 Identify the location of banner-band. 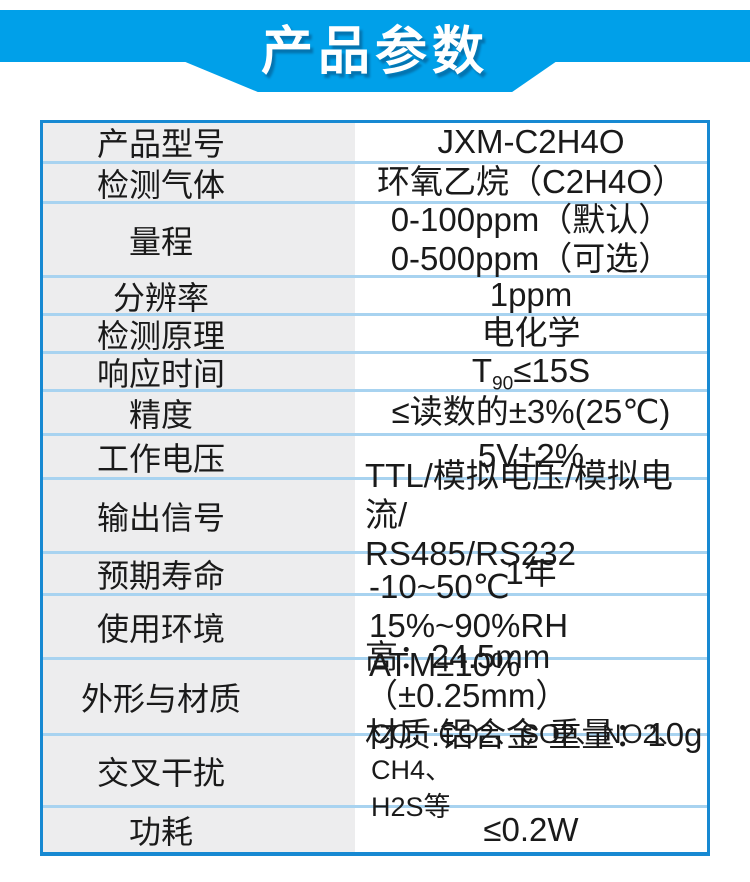
(375, 36).